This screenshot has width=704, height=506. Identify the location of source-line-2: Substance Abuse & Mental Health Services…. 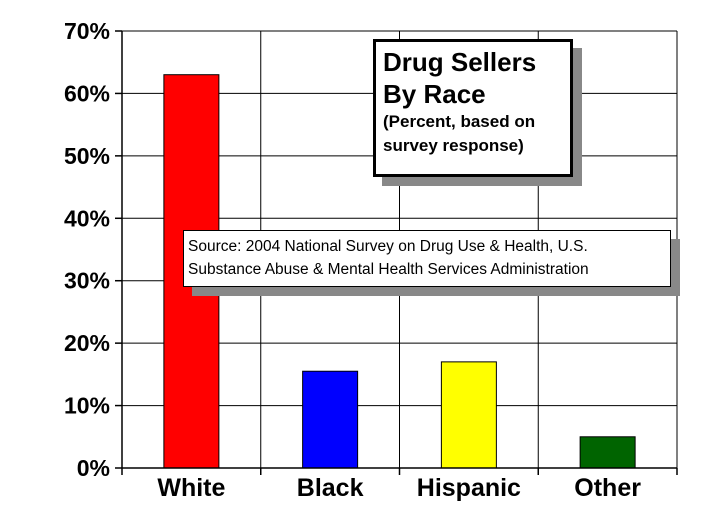
(388, 269).